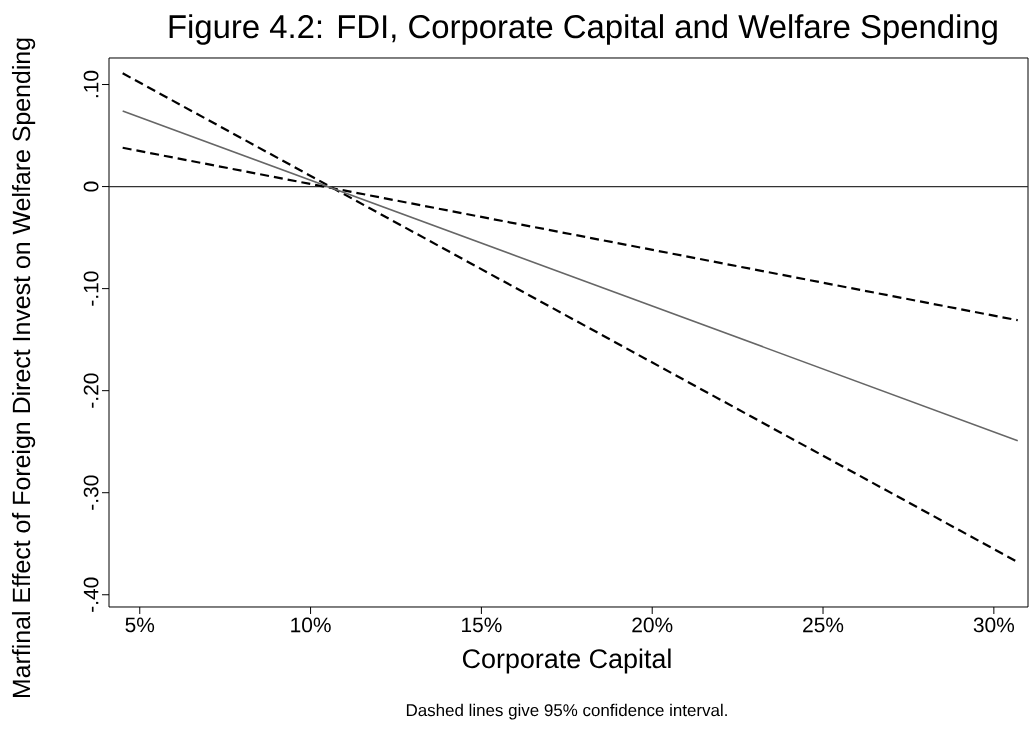 The image size is (1034, 740). I want to click on x-tick-label: 30%, so click(994, 625).